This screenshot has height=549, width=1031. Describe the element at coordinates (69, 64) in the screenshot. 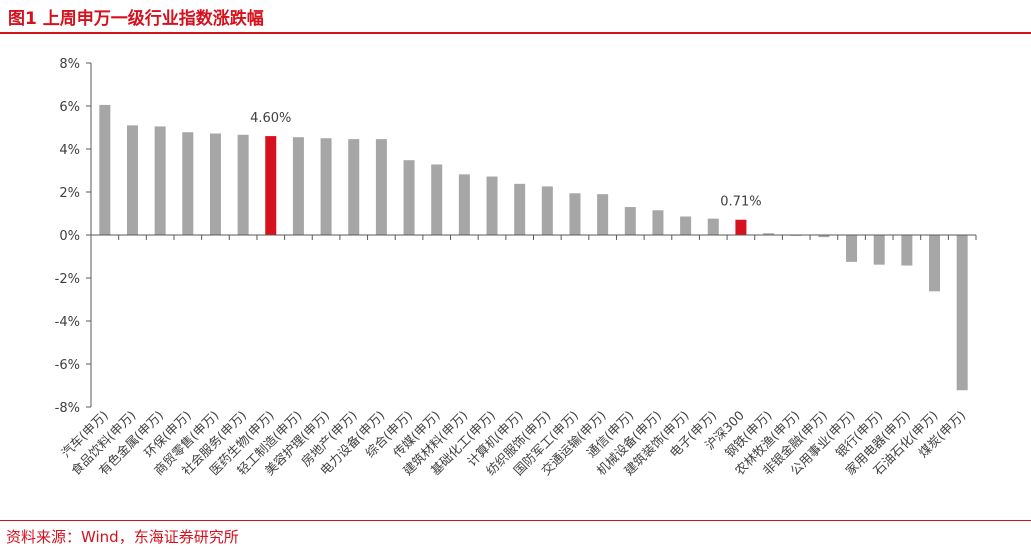

I see `y-tick-label: 8%` at that location.